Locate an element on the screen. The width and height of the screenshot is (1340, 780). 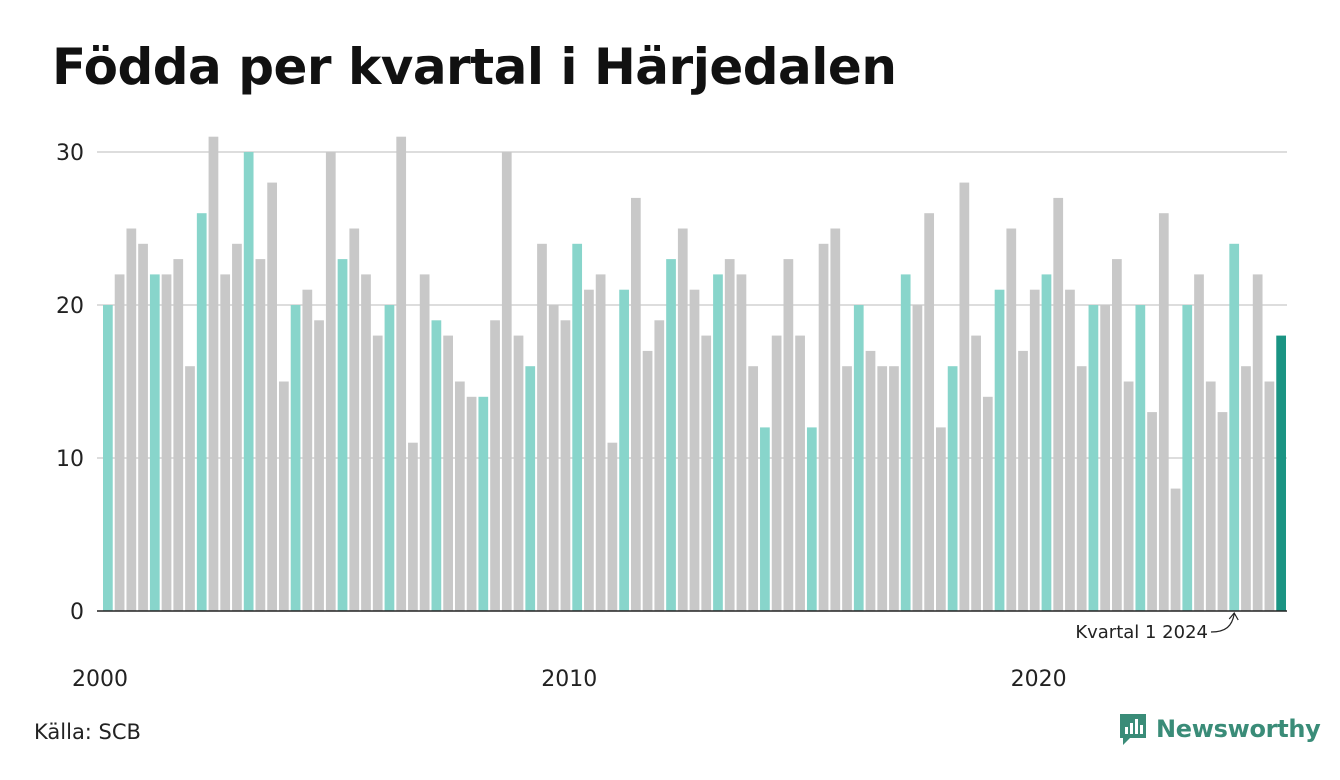
x-axis-ticks: 2000 2010 2020 is located at coordinates (569, 679).